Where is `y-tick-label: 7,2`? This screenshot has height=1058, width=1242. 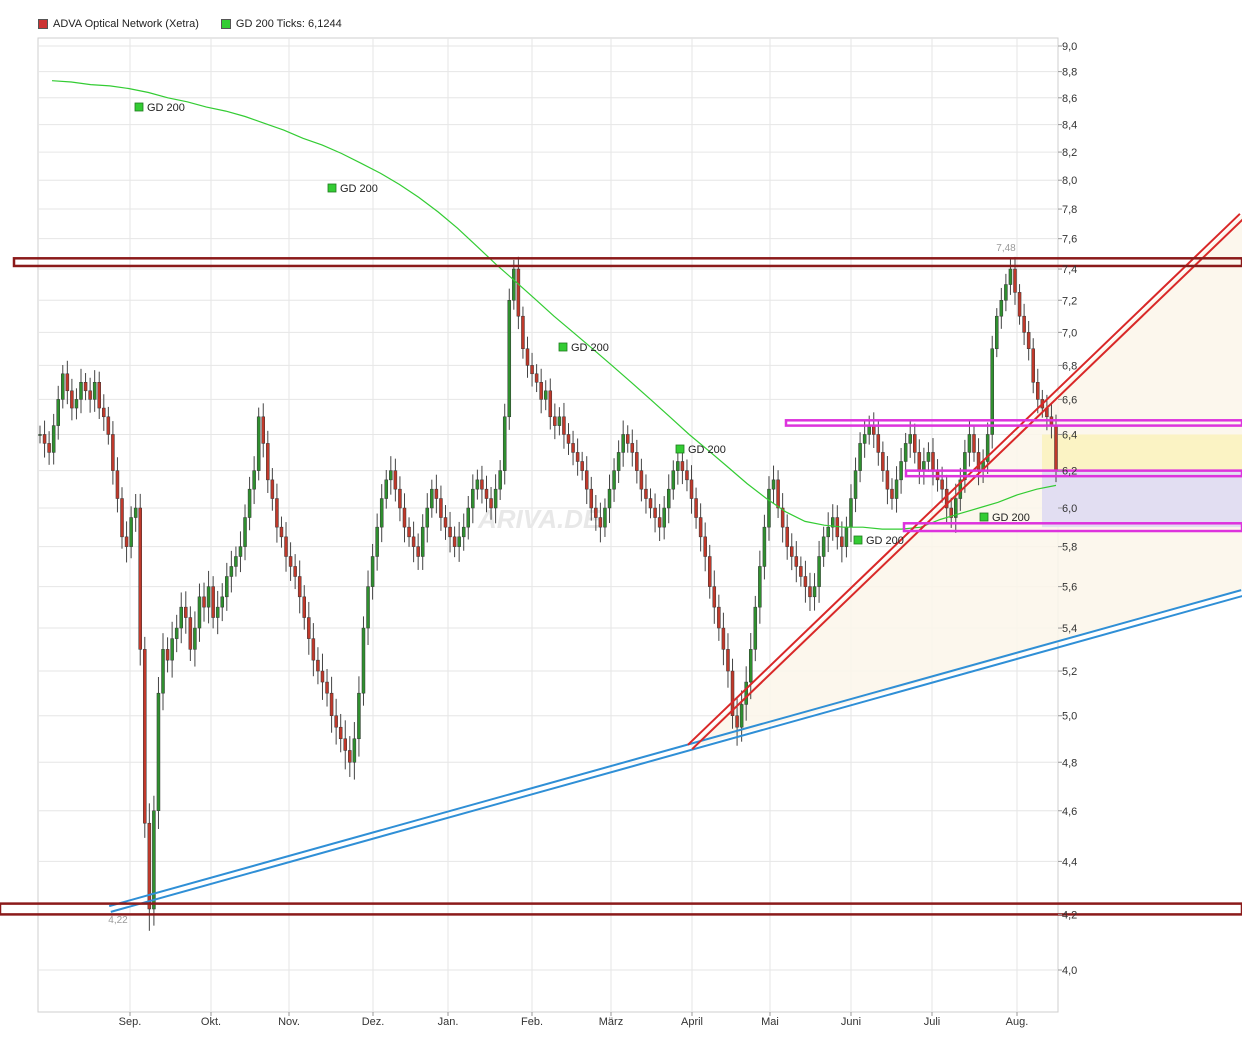
y-tick-label: 7,2 is located at coordinates (1069, 301).